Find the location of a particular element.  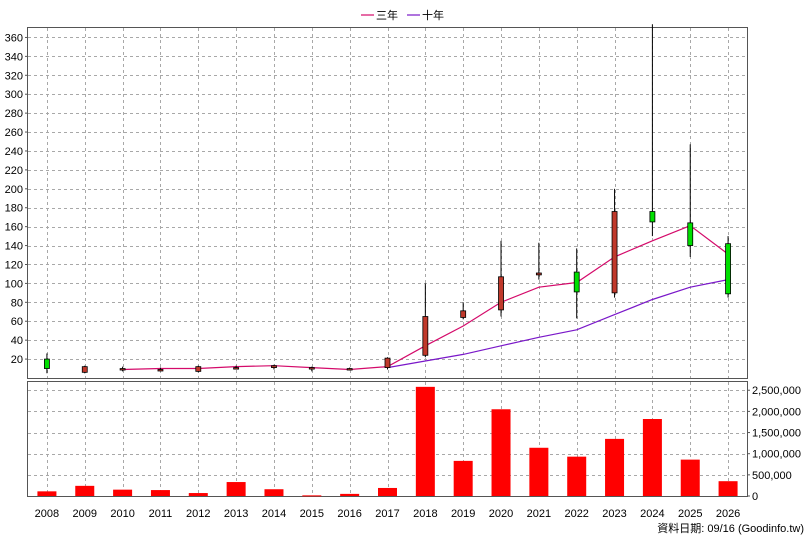

year-tick-label: 2014 is located at coordinates (274, 514).